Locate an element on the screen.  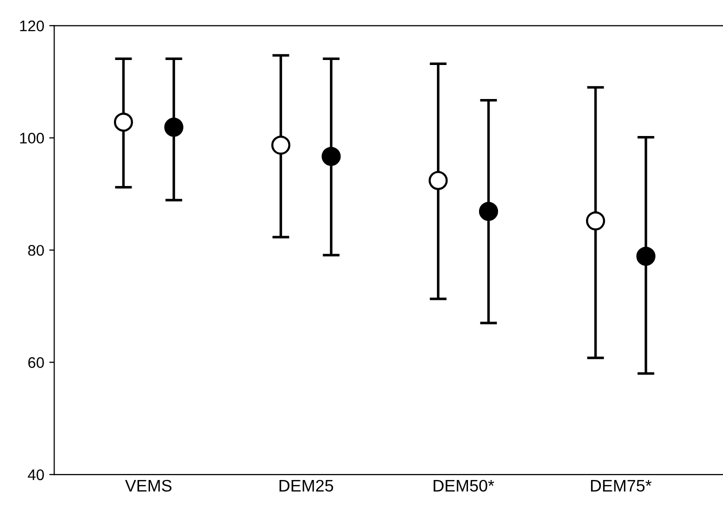
x-tick-label: VEMS is located at coordinates (148, 486).